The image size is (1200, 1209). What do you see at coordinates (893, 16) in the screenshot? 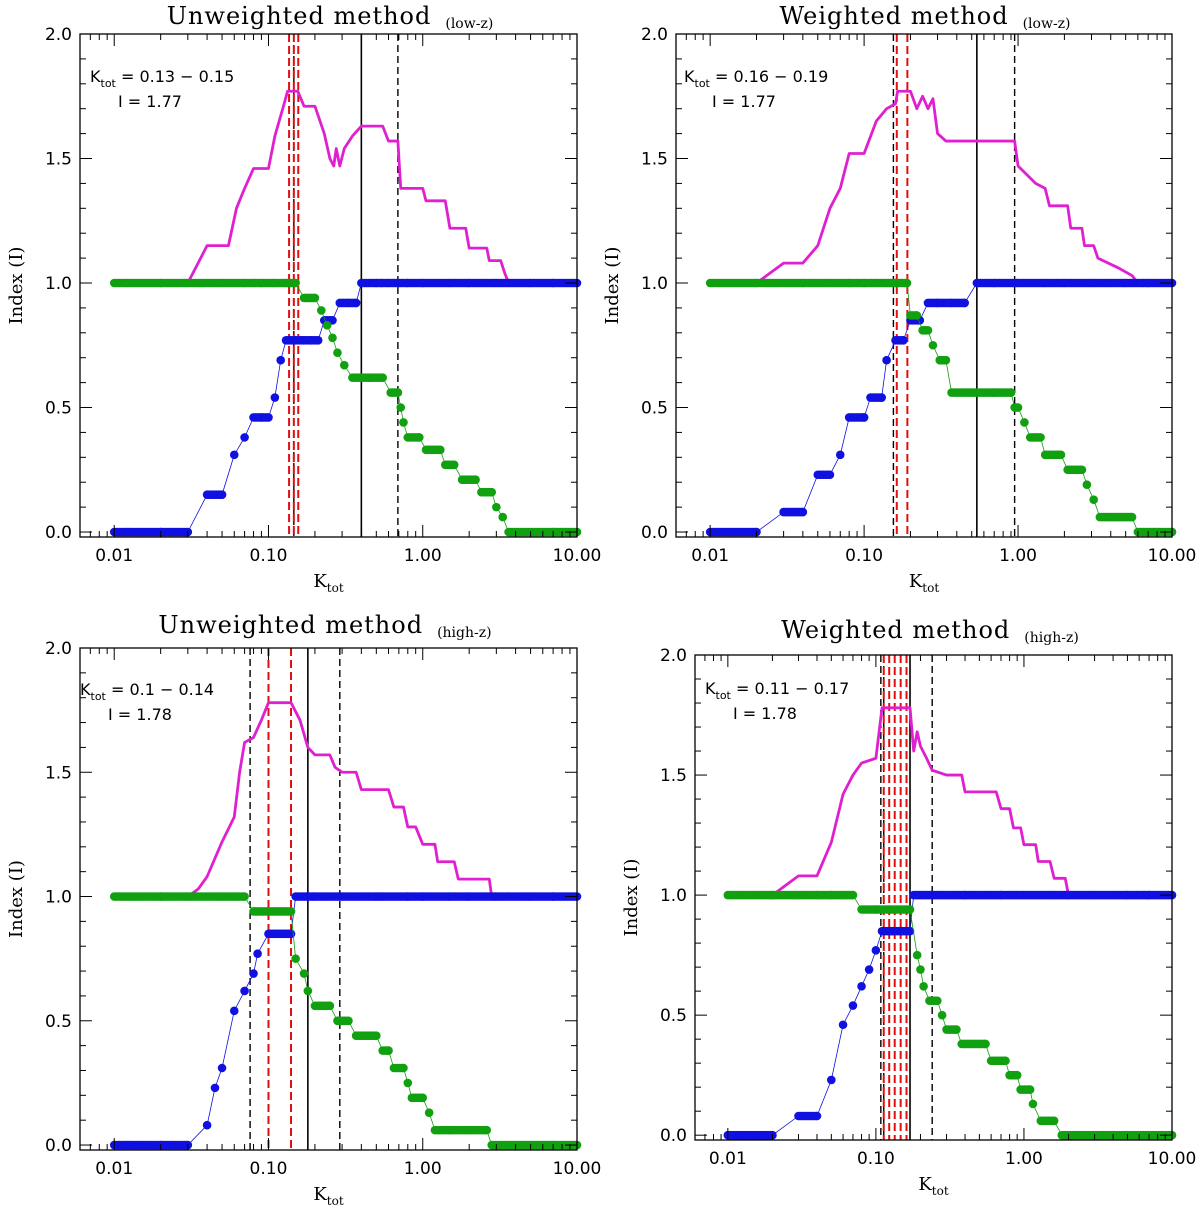
I see `chart-title-main: Weighted method` at bounding box center [893, 16].